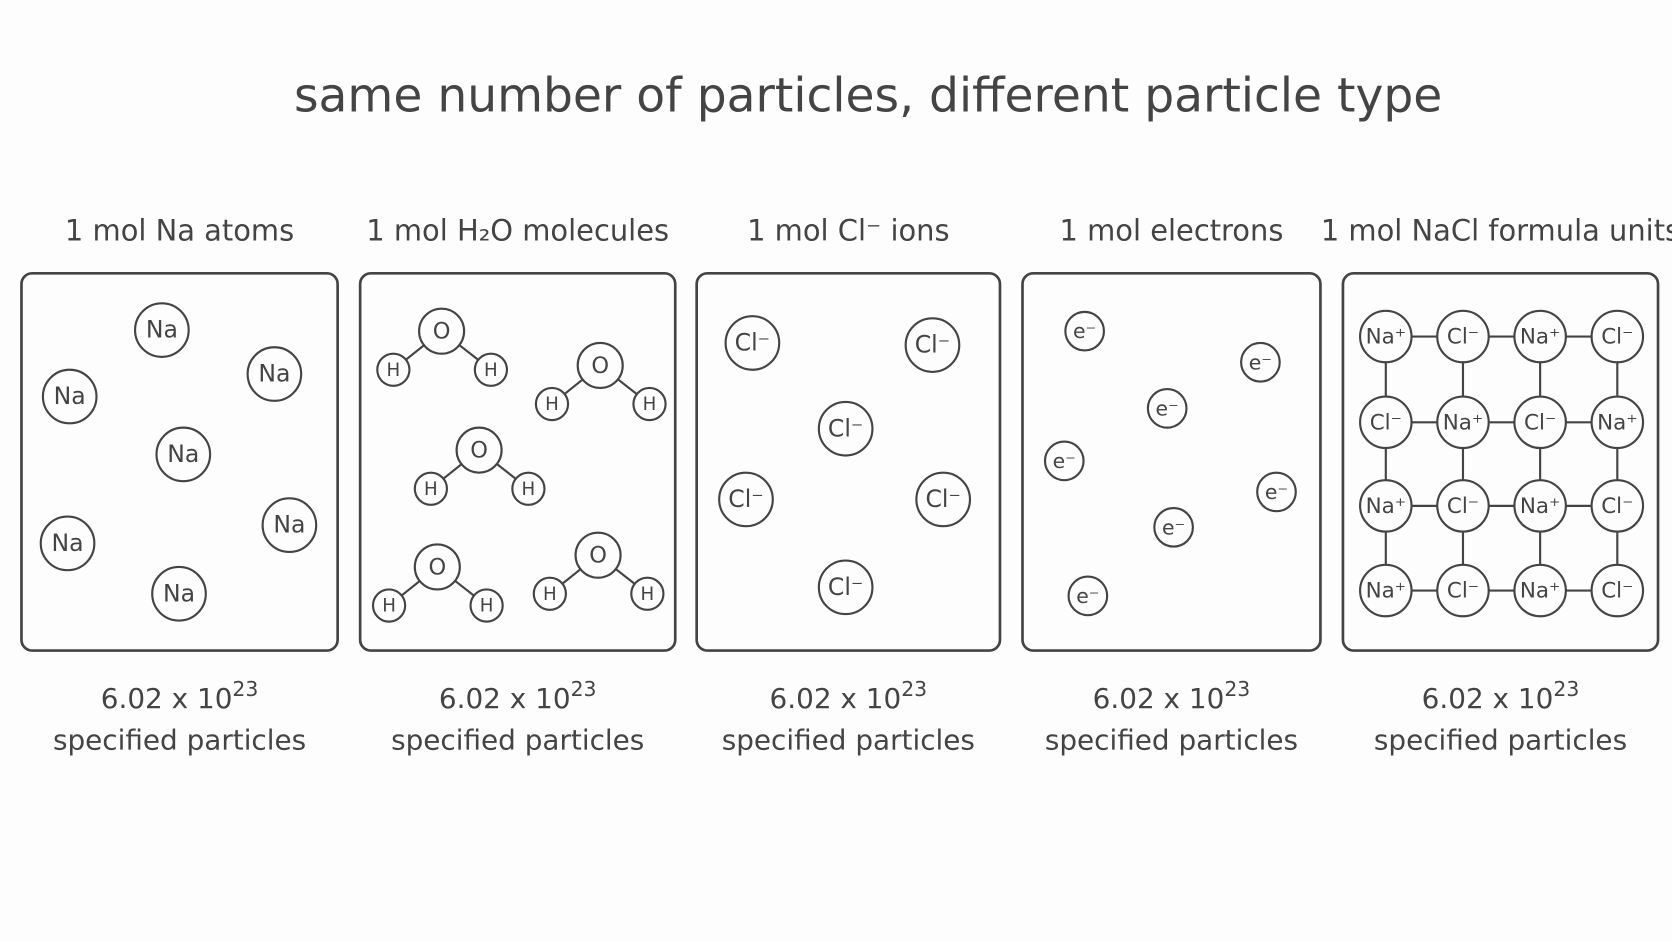 The height and width of the screenshot is (941, 1672). What do you see at coordinates (848, 231) in the screenshot?
I see `panel-label: 1 mol Cl⁻ ions` at bounding box center [848, 231].